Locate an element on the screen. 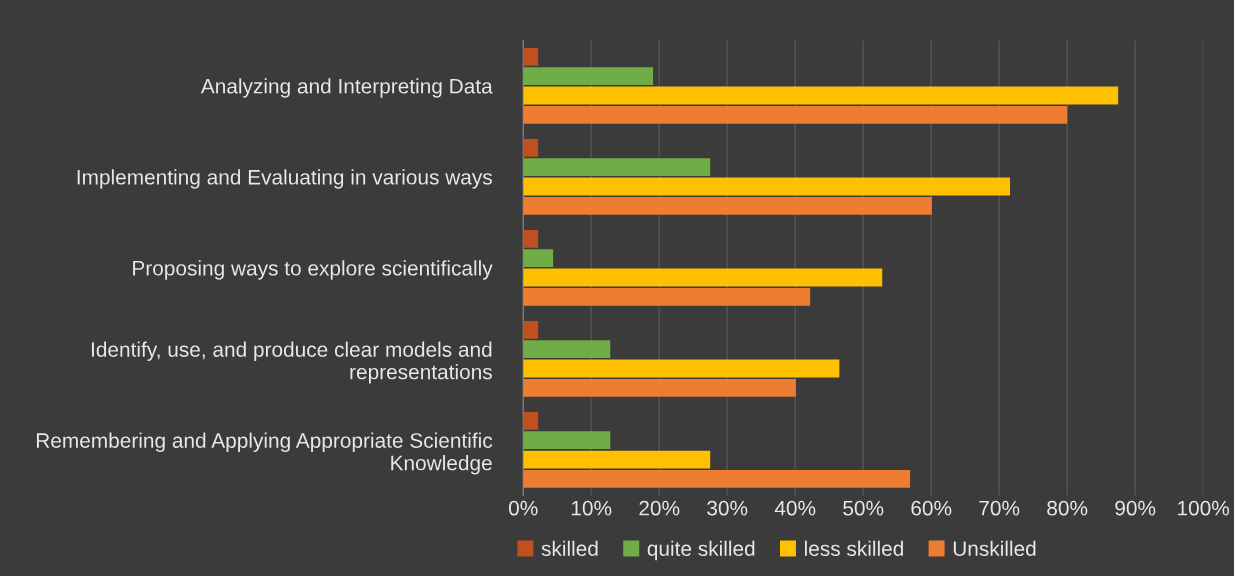 The height and width of the screenshot is (576, 1234). legend-label: quite skilled is located at coordinates (701, 550).